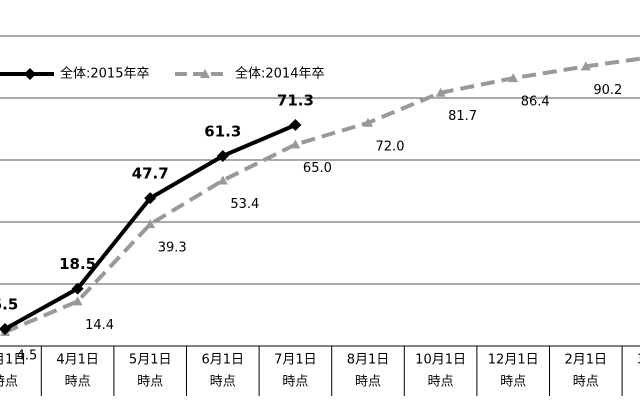 The width and height of the screenshot is (640, 400). I want to click on data-label: 61.3, so click(222, 131).